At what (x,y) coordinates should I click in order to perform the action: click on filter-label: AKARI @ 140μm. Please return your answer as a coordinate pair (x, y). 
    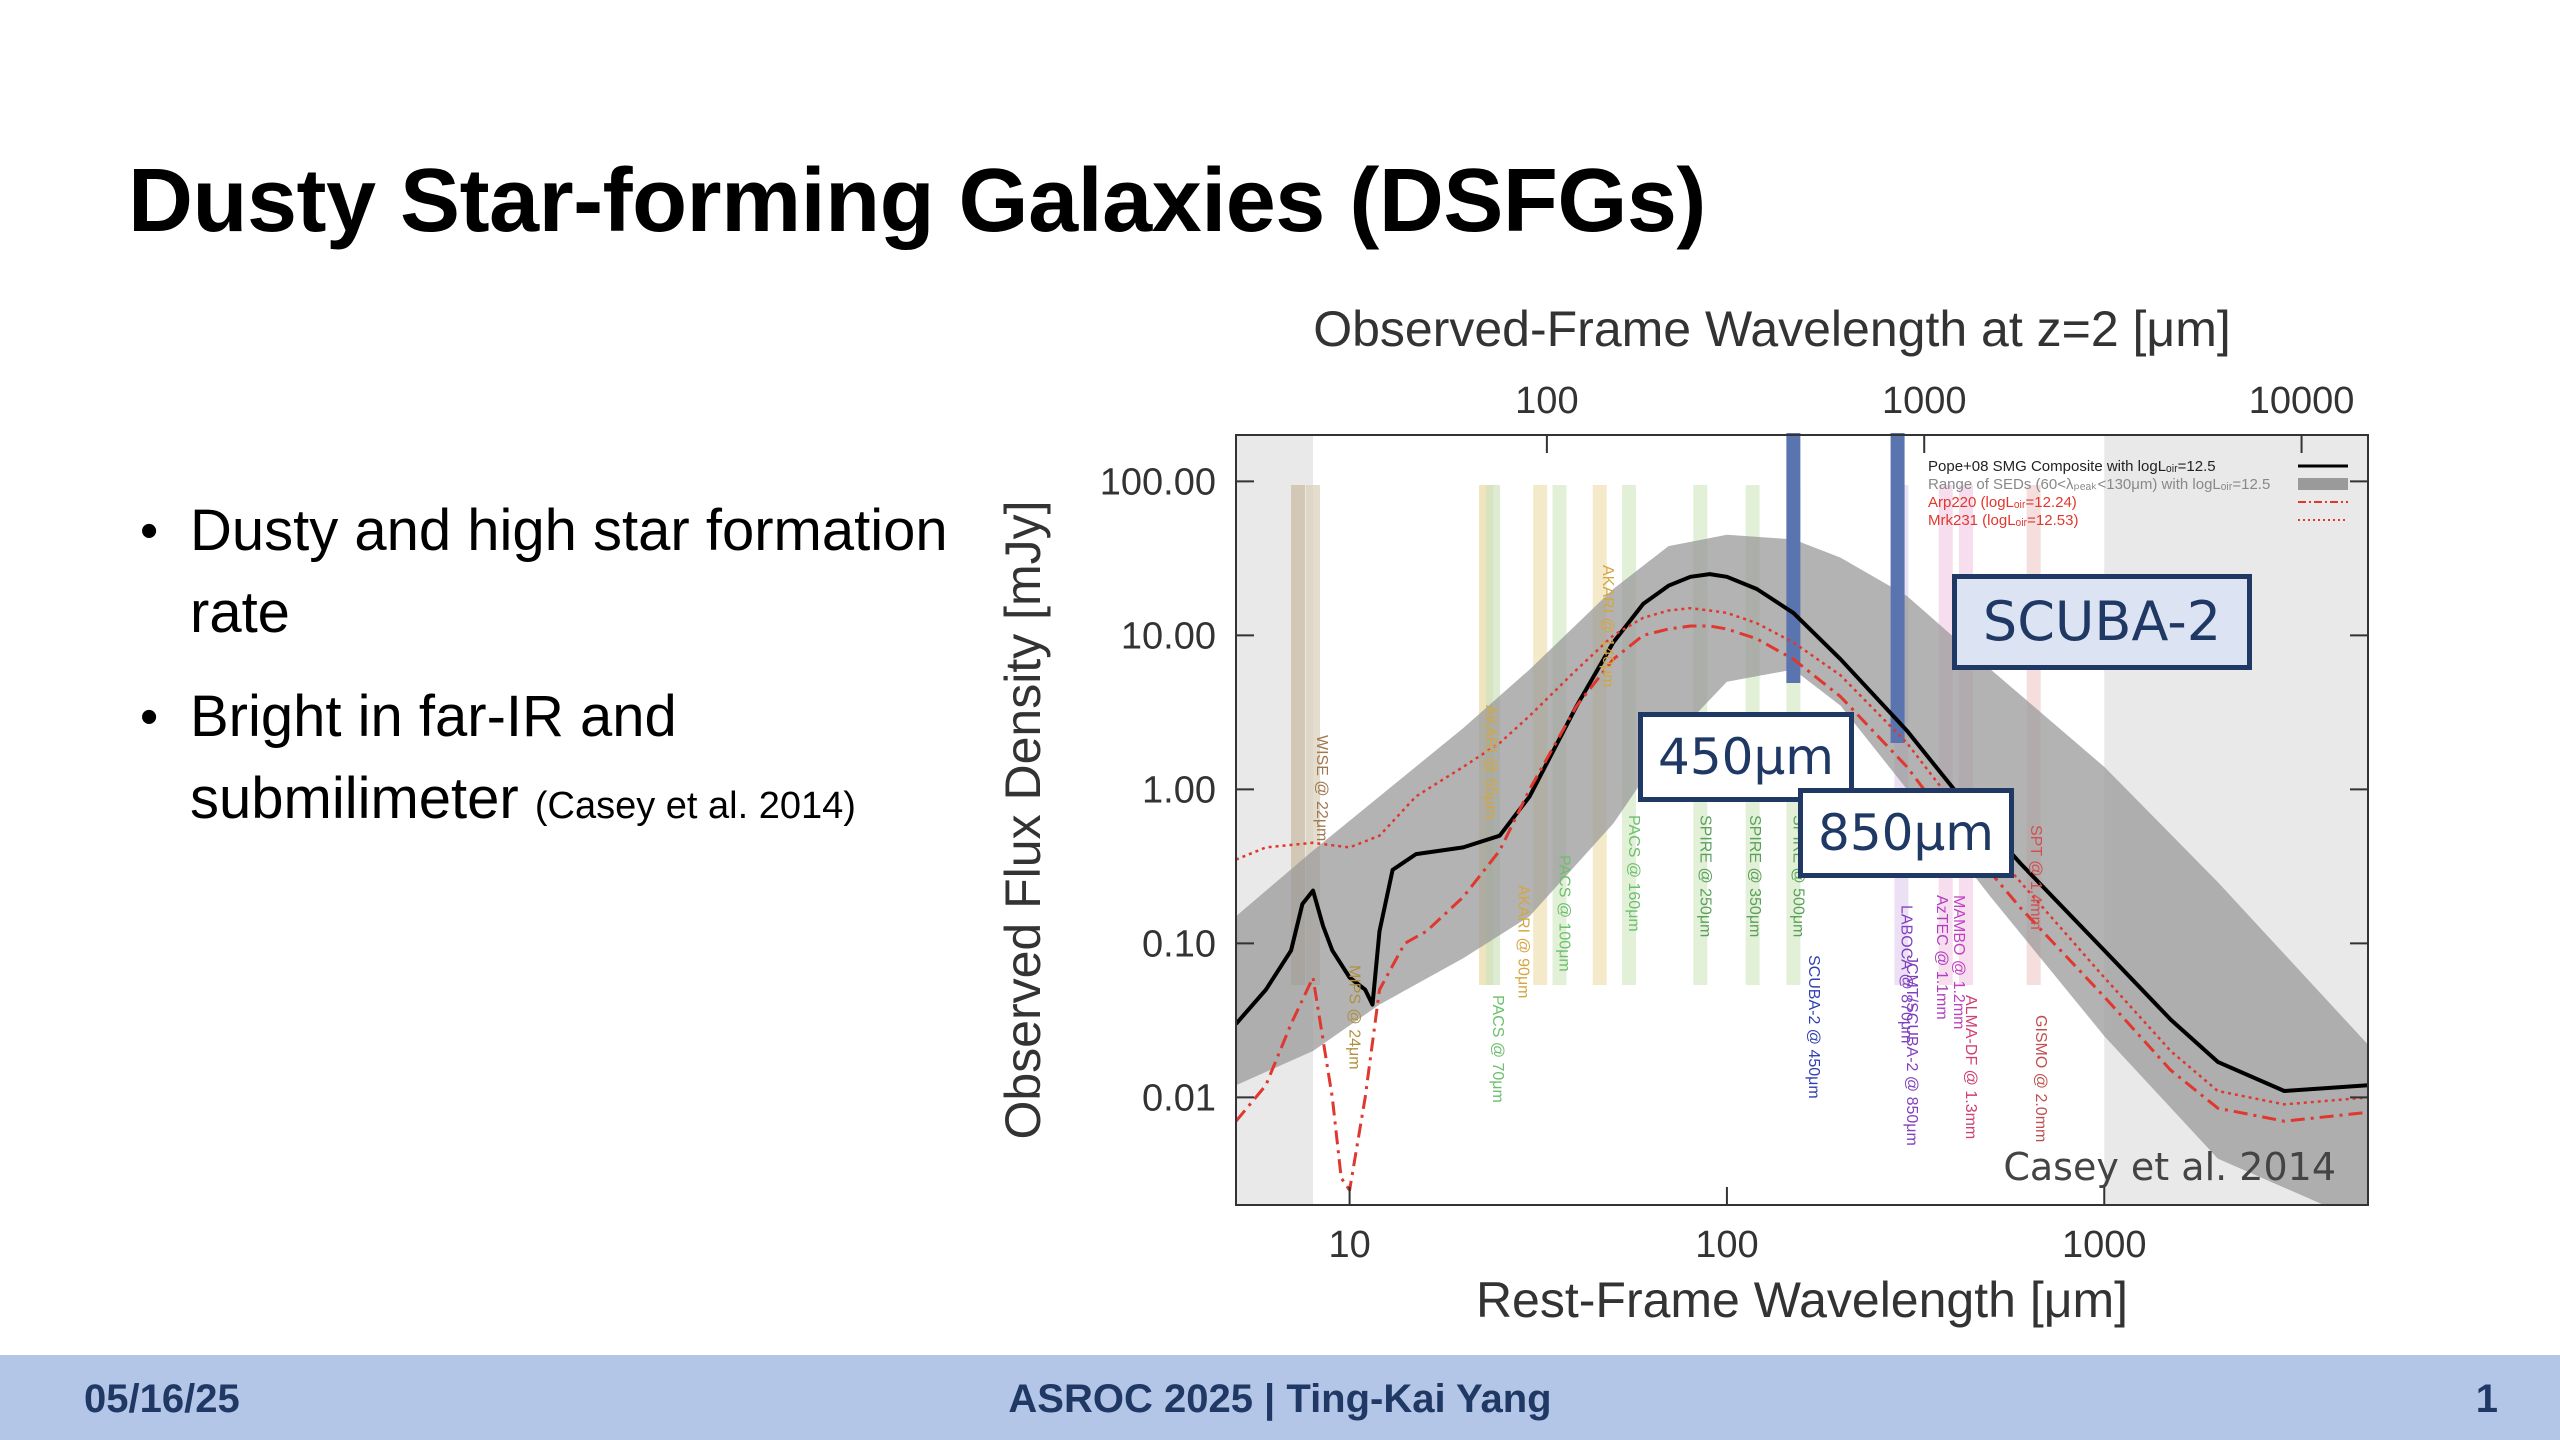
    Looking at the image, I should click on (1607, 626).